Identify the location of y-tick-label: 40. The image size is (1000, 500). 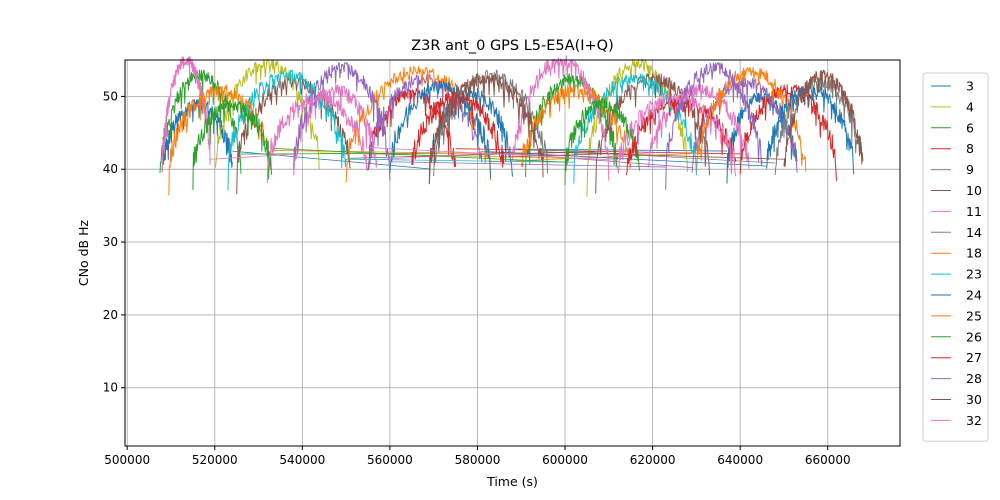
(110, 169).